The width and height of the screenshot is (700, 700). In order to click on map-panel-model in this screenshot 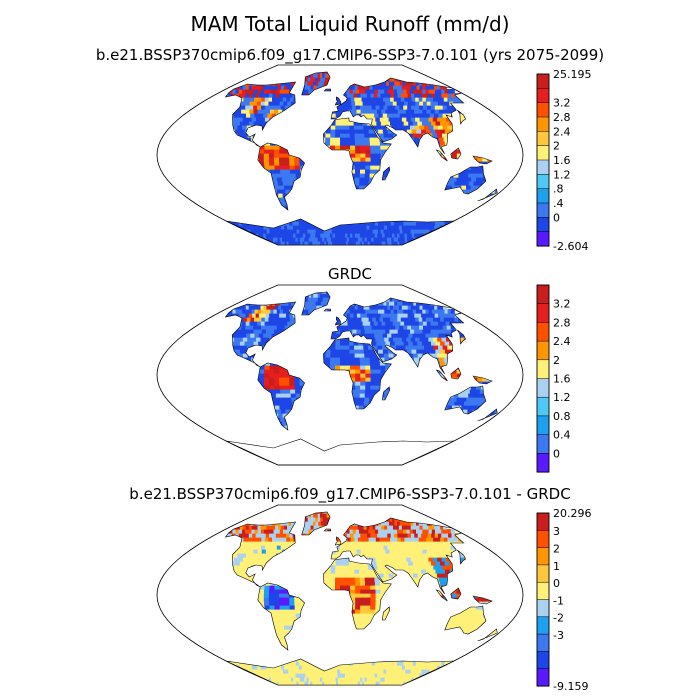, I will do `click(340, 155)`.